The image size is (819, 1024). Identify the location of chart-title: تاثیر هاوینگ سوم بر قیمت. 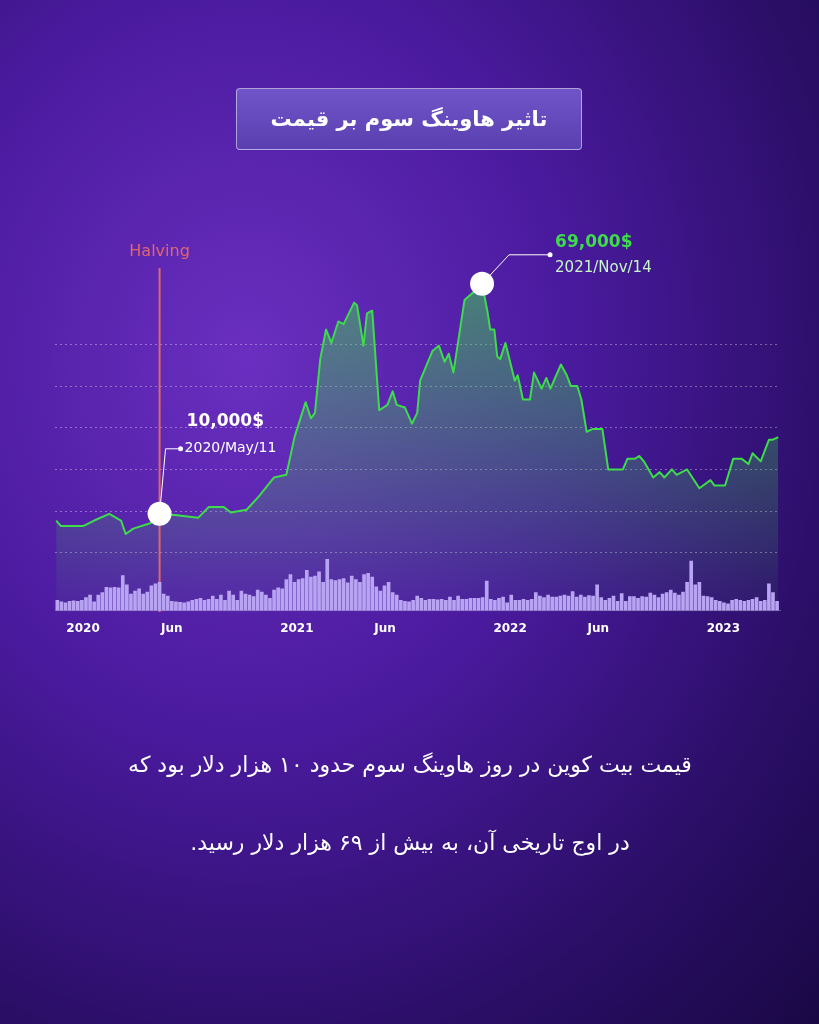
(409, 119).